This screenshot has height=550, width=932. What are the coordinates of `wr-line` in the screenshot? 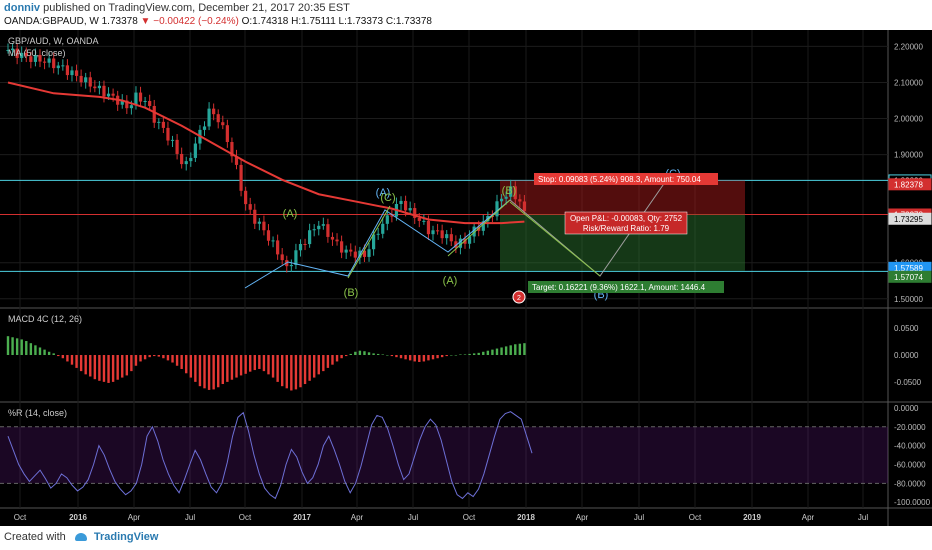 It's located at (270, 455).